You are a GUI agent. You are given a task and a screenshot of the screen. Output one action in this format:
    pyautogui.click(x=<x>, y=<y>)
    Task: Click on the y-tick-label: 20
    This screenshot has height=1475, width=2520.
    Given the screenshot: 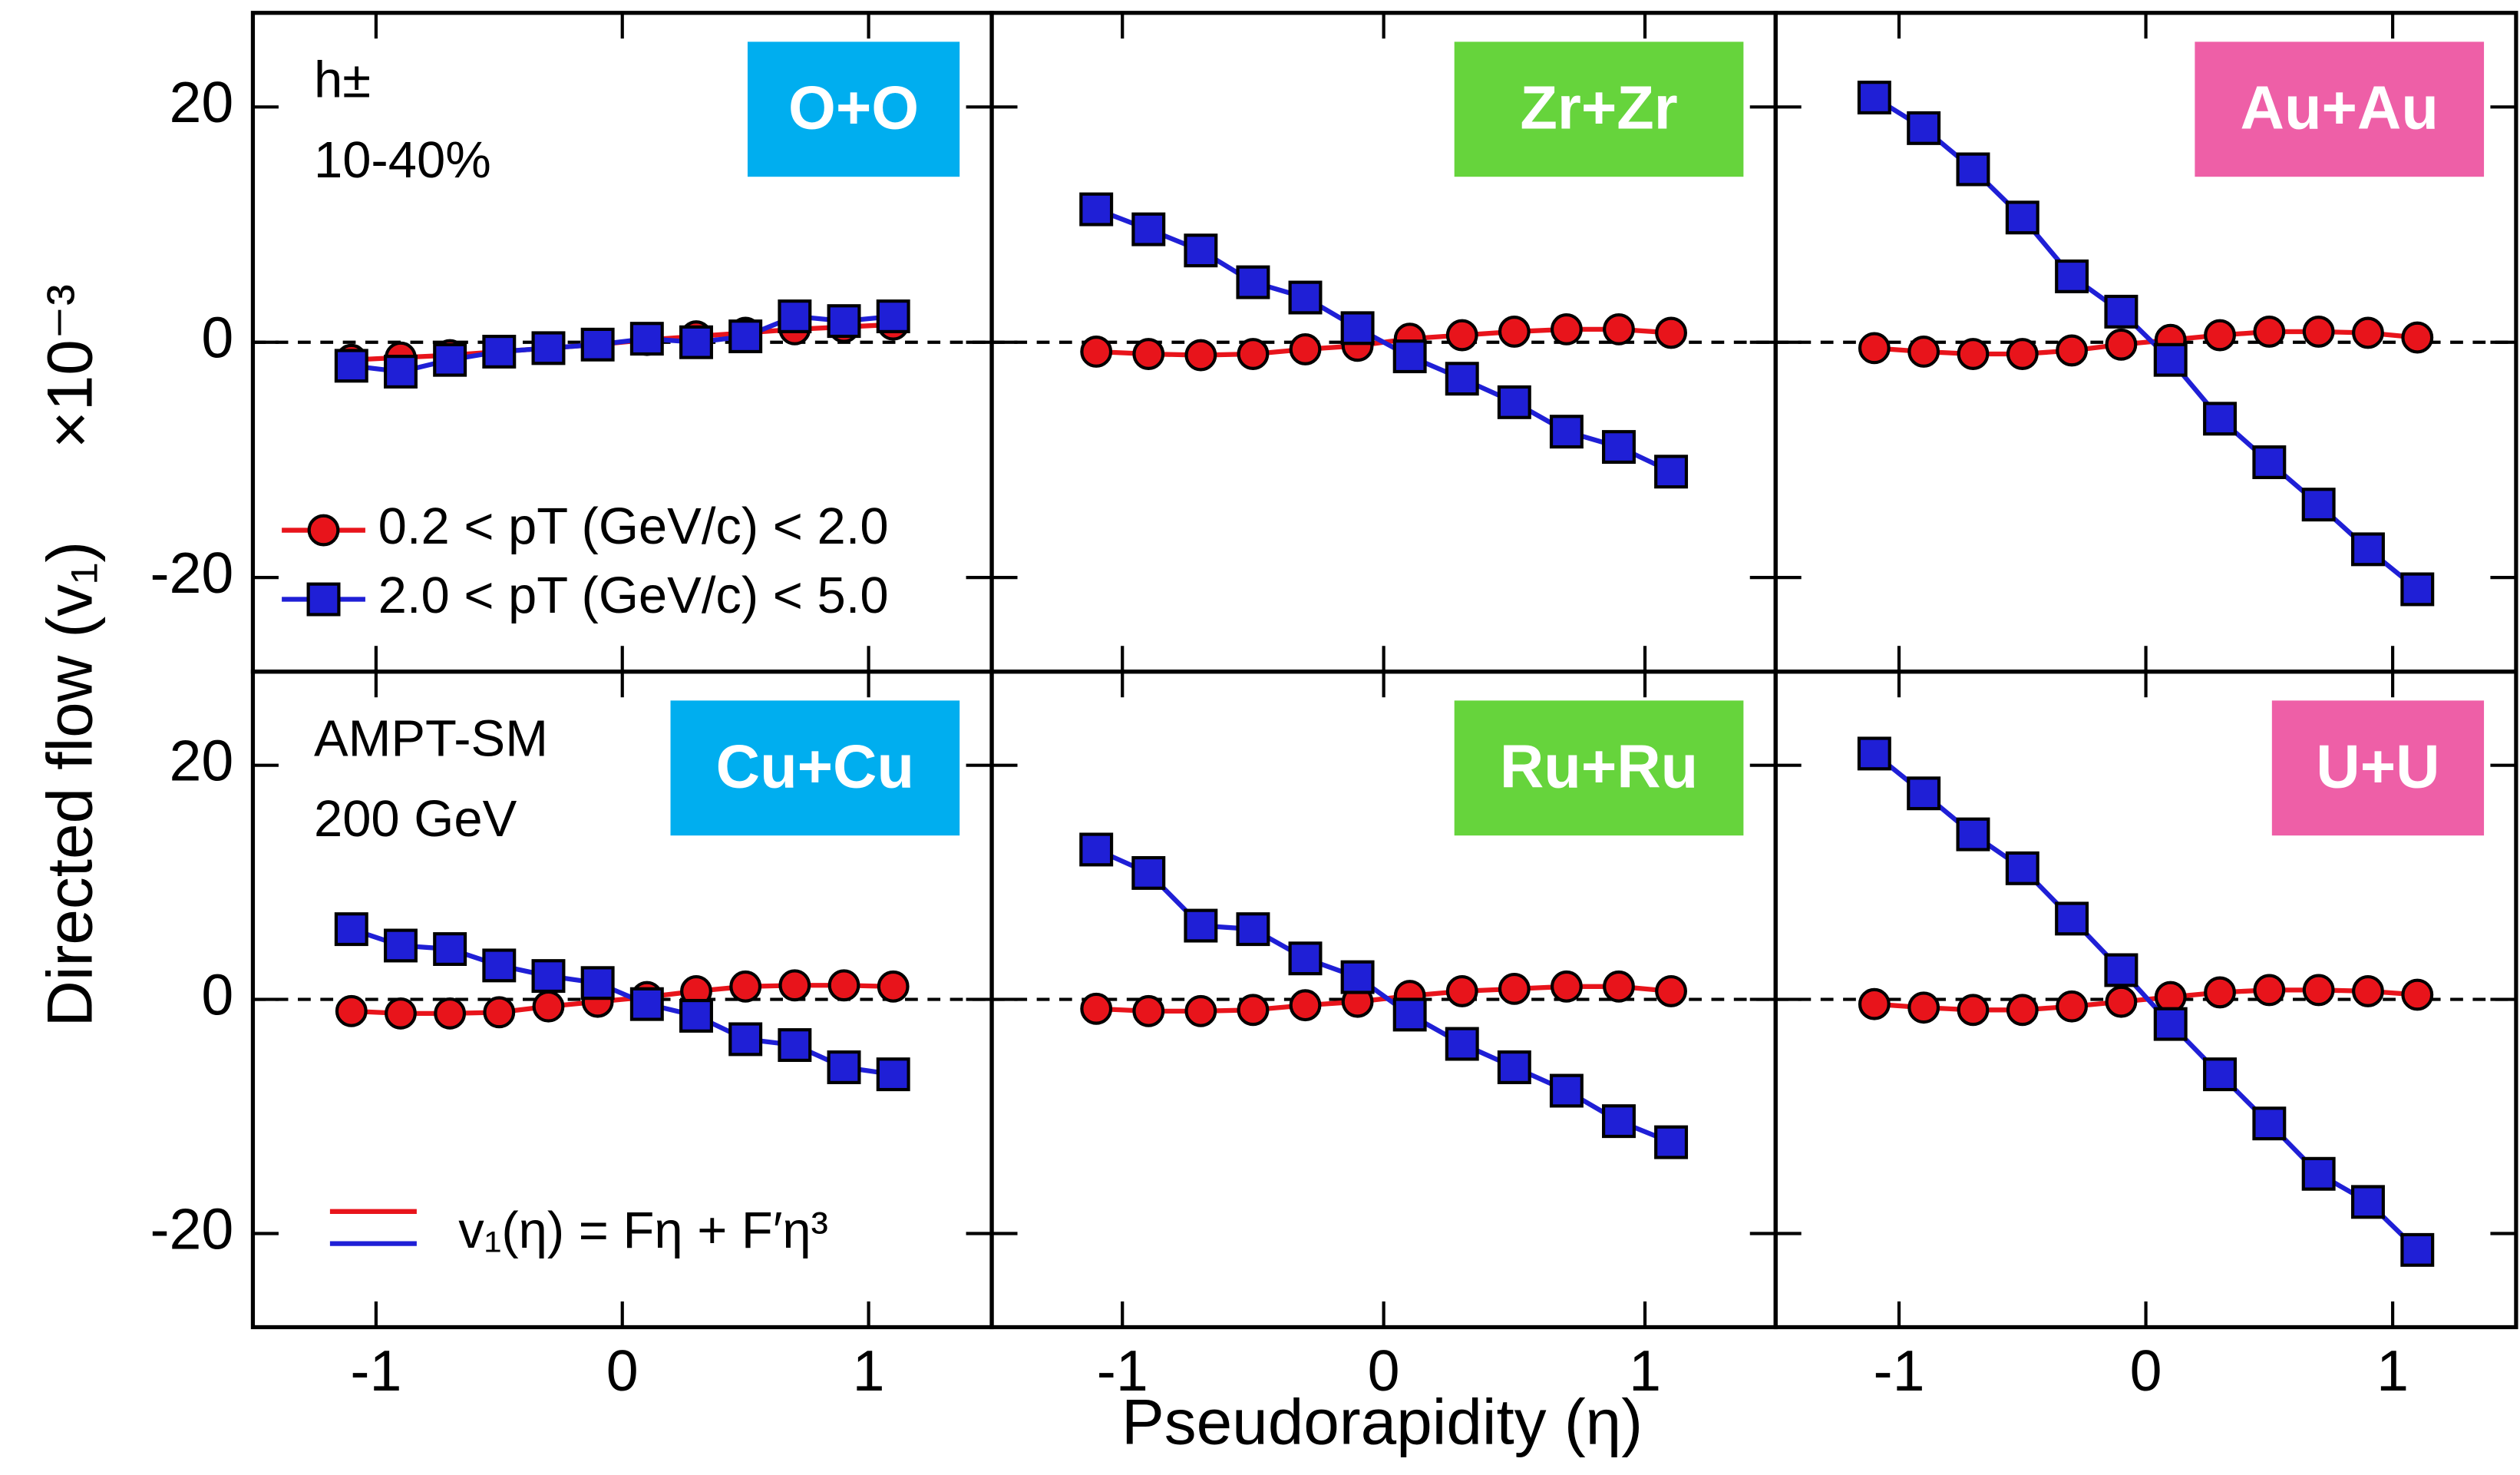 What is the action you would take?
    pyautogui.click(x=202, y=102)
    